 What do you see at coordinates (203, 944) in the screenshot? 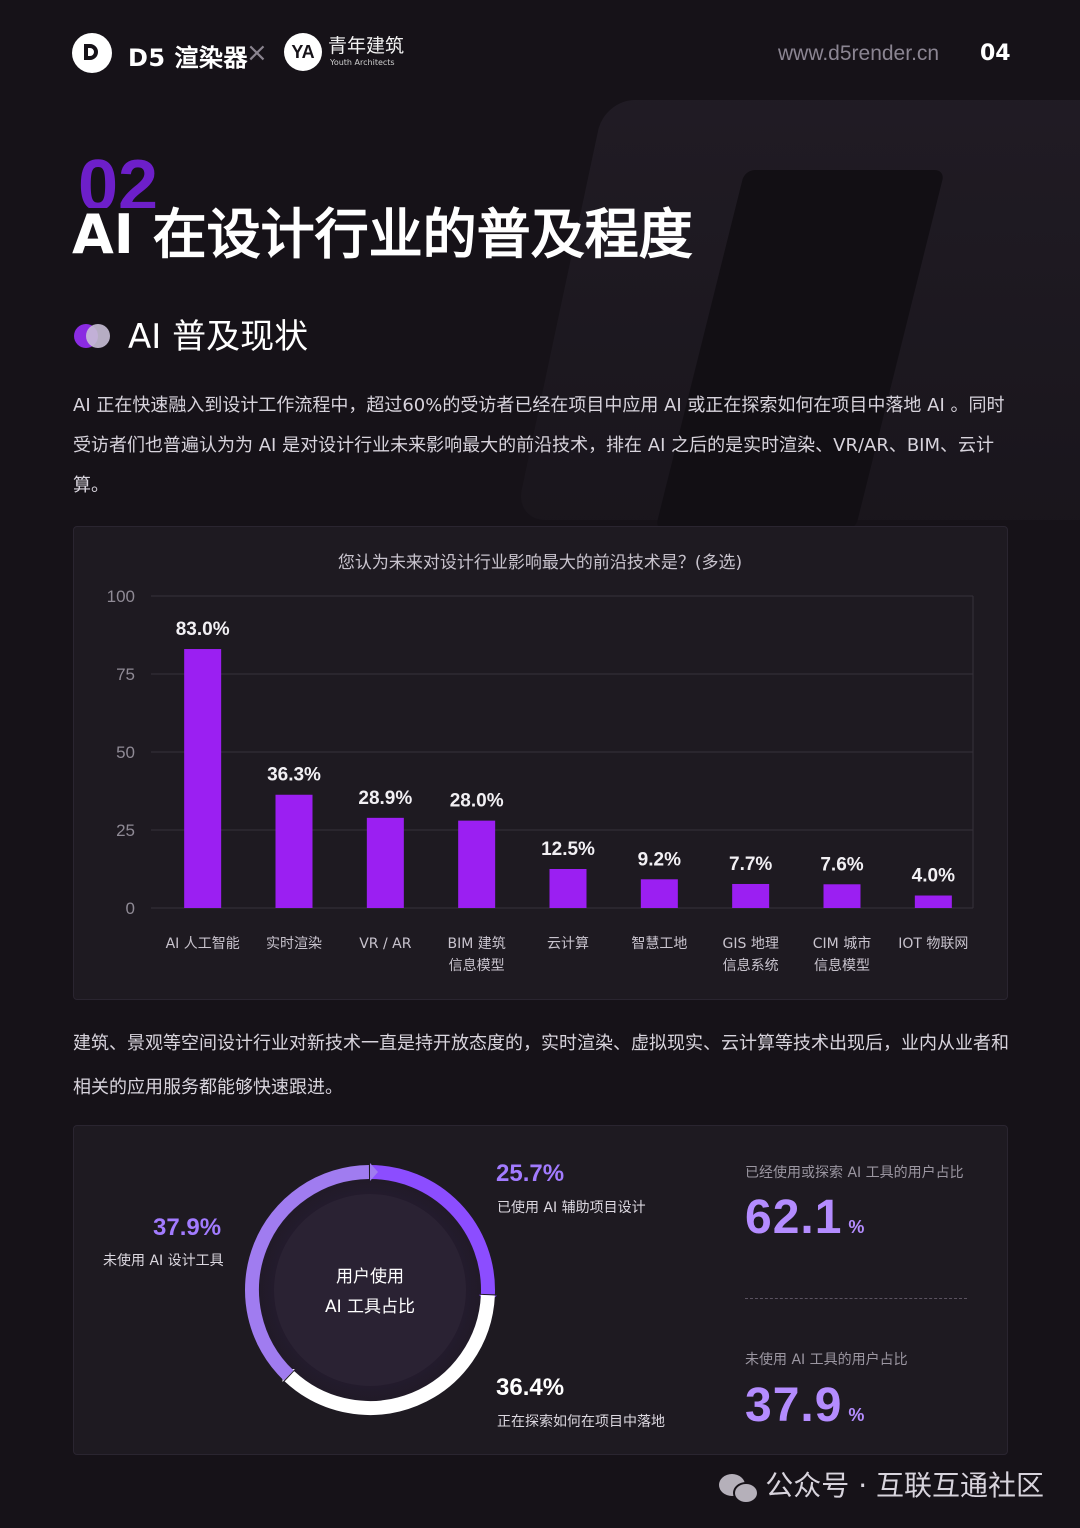
I see `x-category-label: AI 人工智能` at bounding box center [203, 944].